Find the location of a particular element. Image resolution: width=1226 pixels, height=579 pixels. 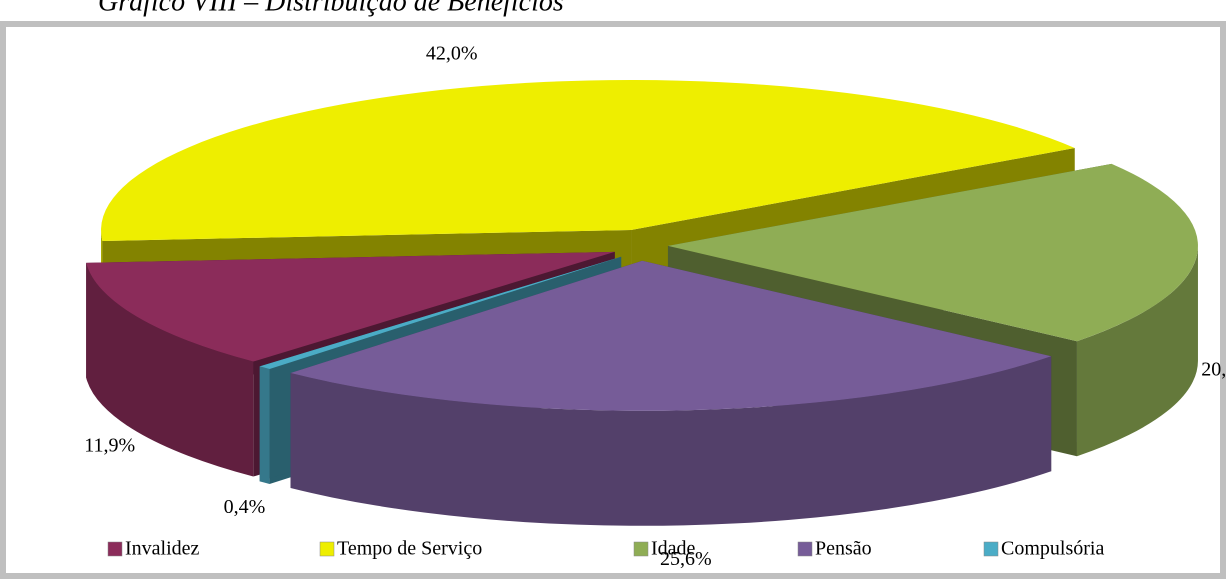

legend-label: Compulsória is located at coordinates (1052, 549).